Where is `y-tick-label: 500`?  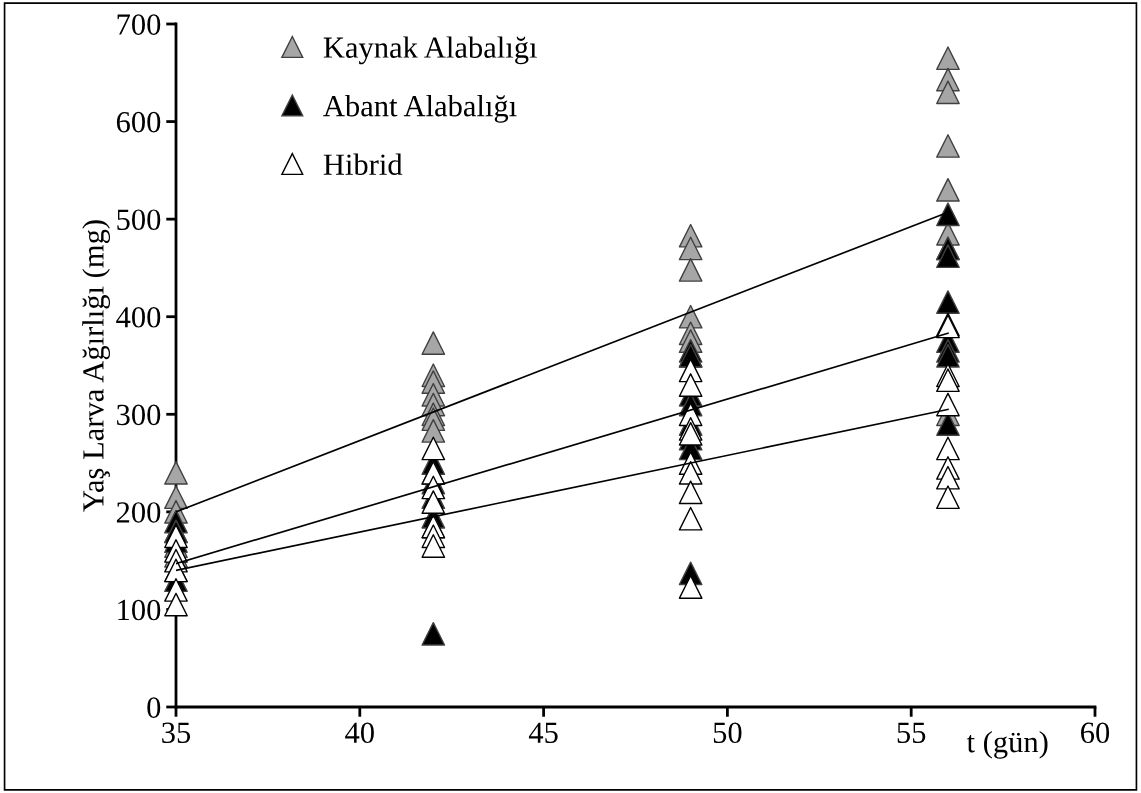
y-tick-label: 500 is located at coordinates (139, 220).